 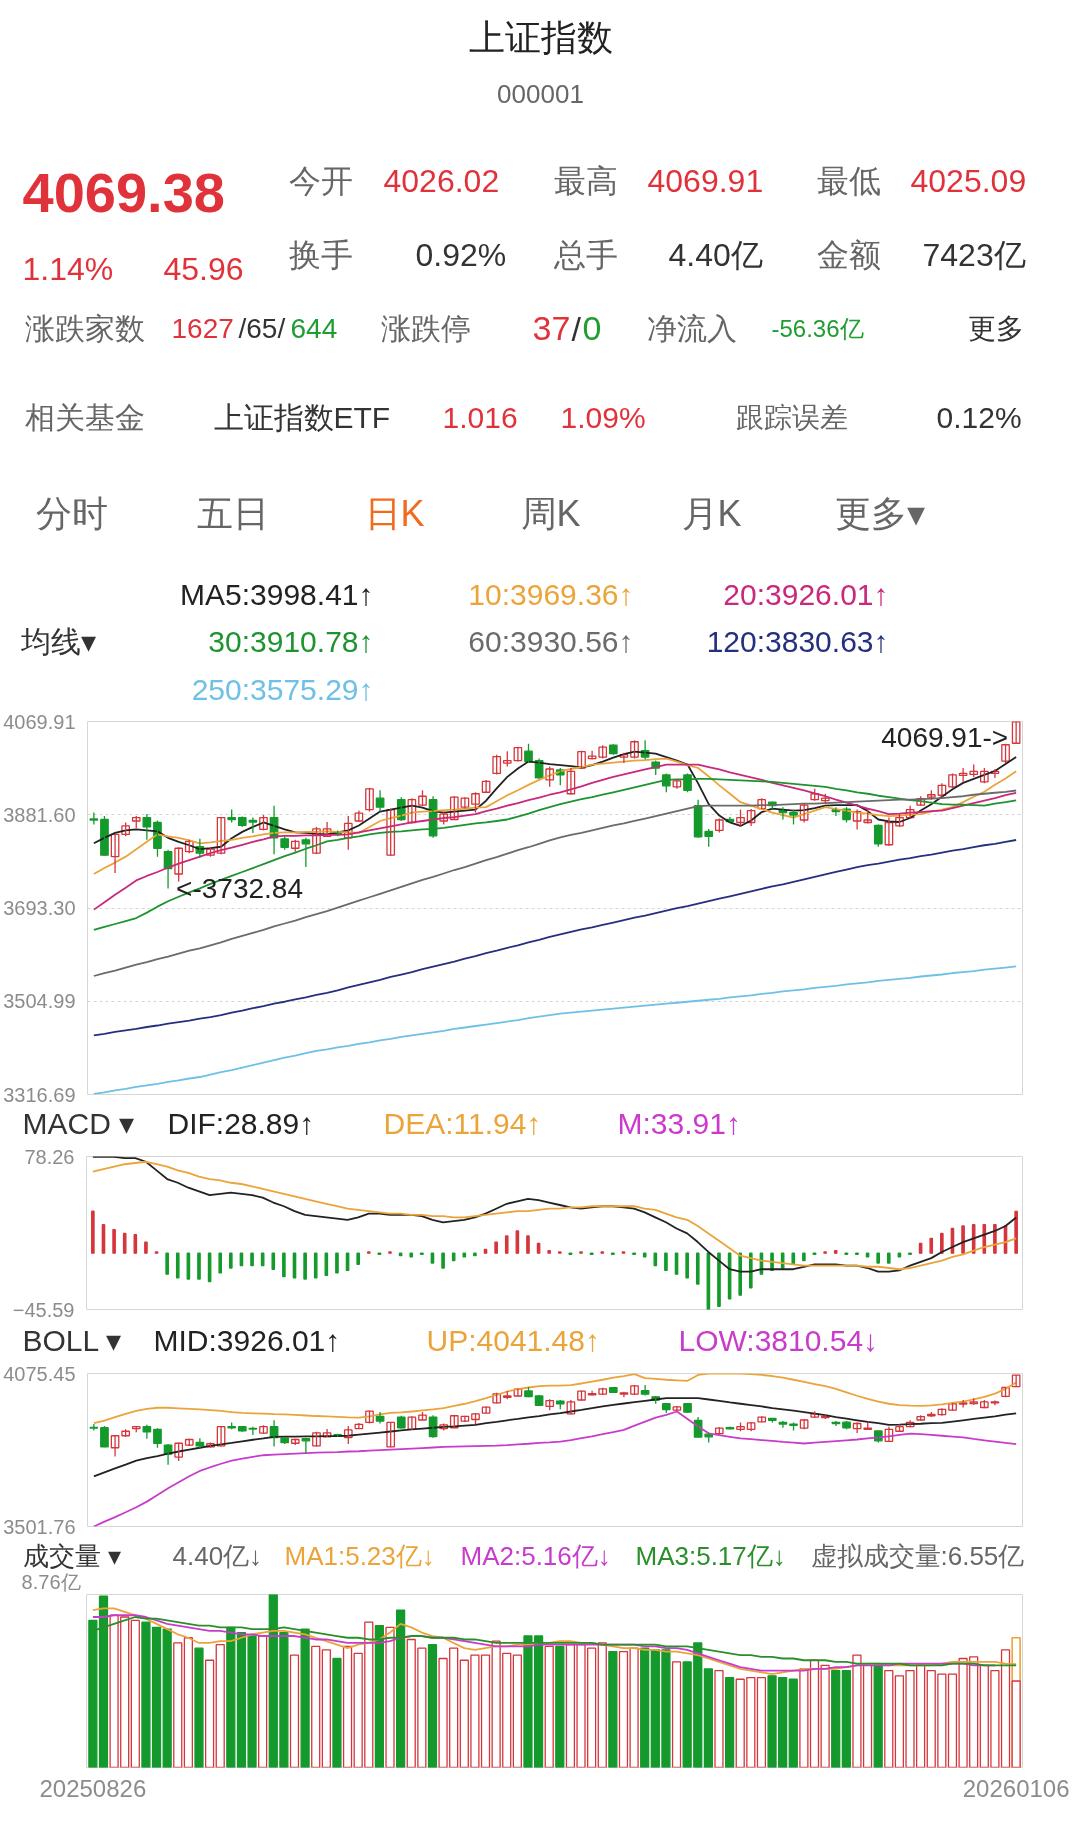 I want to click on text: 日K, so click(x=394, y=513).